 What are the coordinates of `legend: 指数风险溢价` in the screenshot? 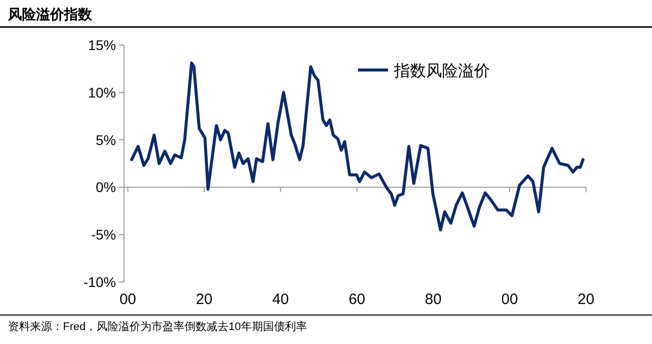 It's located at (424, 71).